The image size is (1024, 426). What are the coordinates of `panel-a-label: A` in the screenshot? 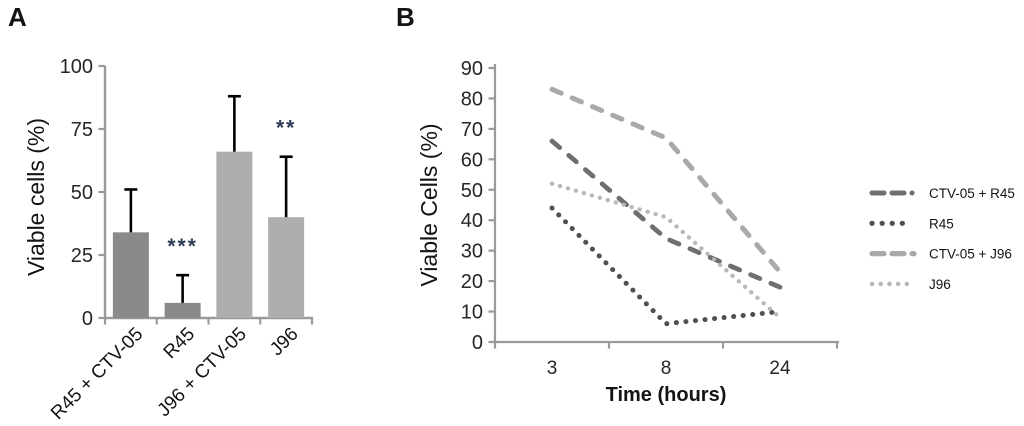 It's located at (17, 17).